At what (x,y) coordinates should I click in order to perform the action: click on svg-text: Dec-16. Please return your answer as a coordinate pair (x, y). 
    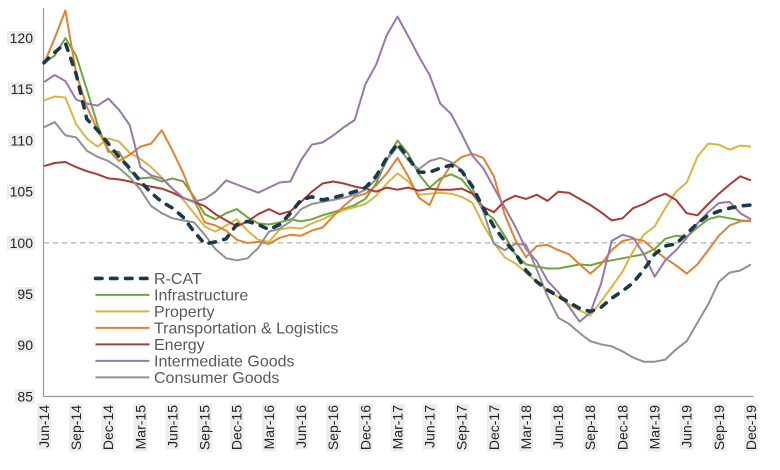
    Looking at the image, I should click on (365, 427).